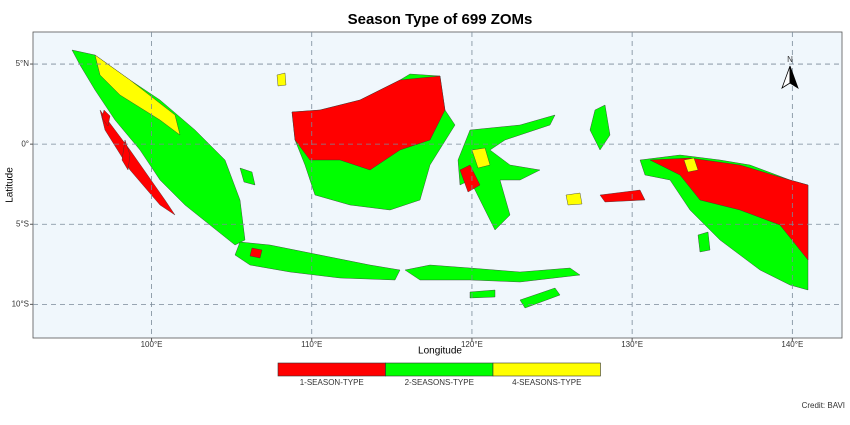 The height and width of the screenshot is (425, 850). Describe the element at coordinates (20, 303) in the screenshot. I see `y-tick-label: 10°S` at that location.